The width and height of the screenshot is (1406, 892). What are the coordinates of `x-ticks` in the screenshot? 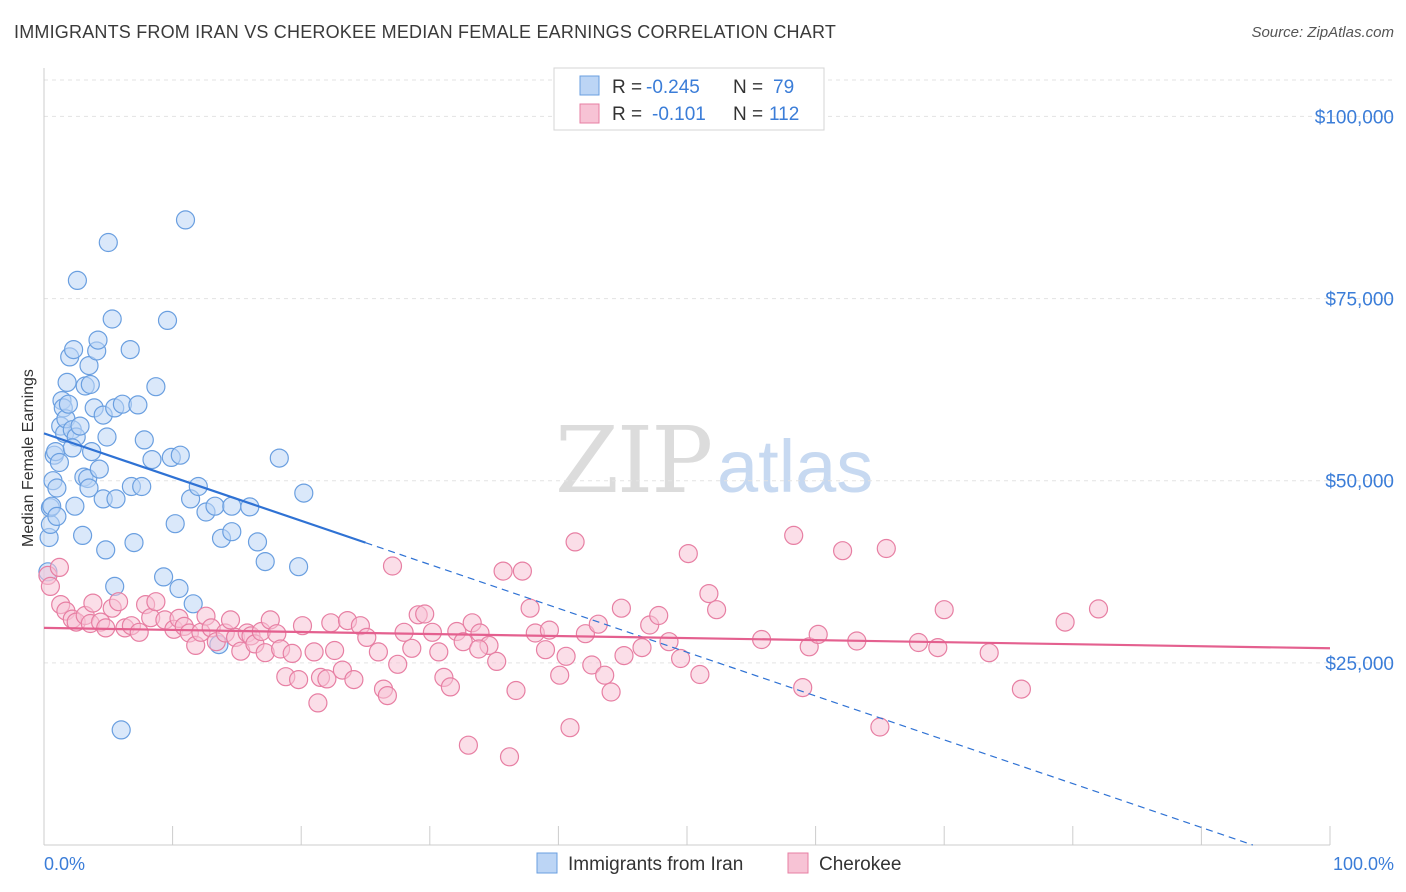 It's located at (751, 835).